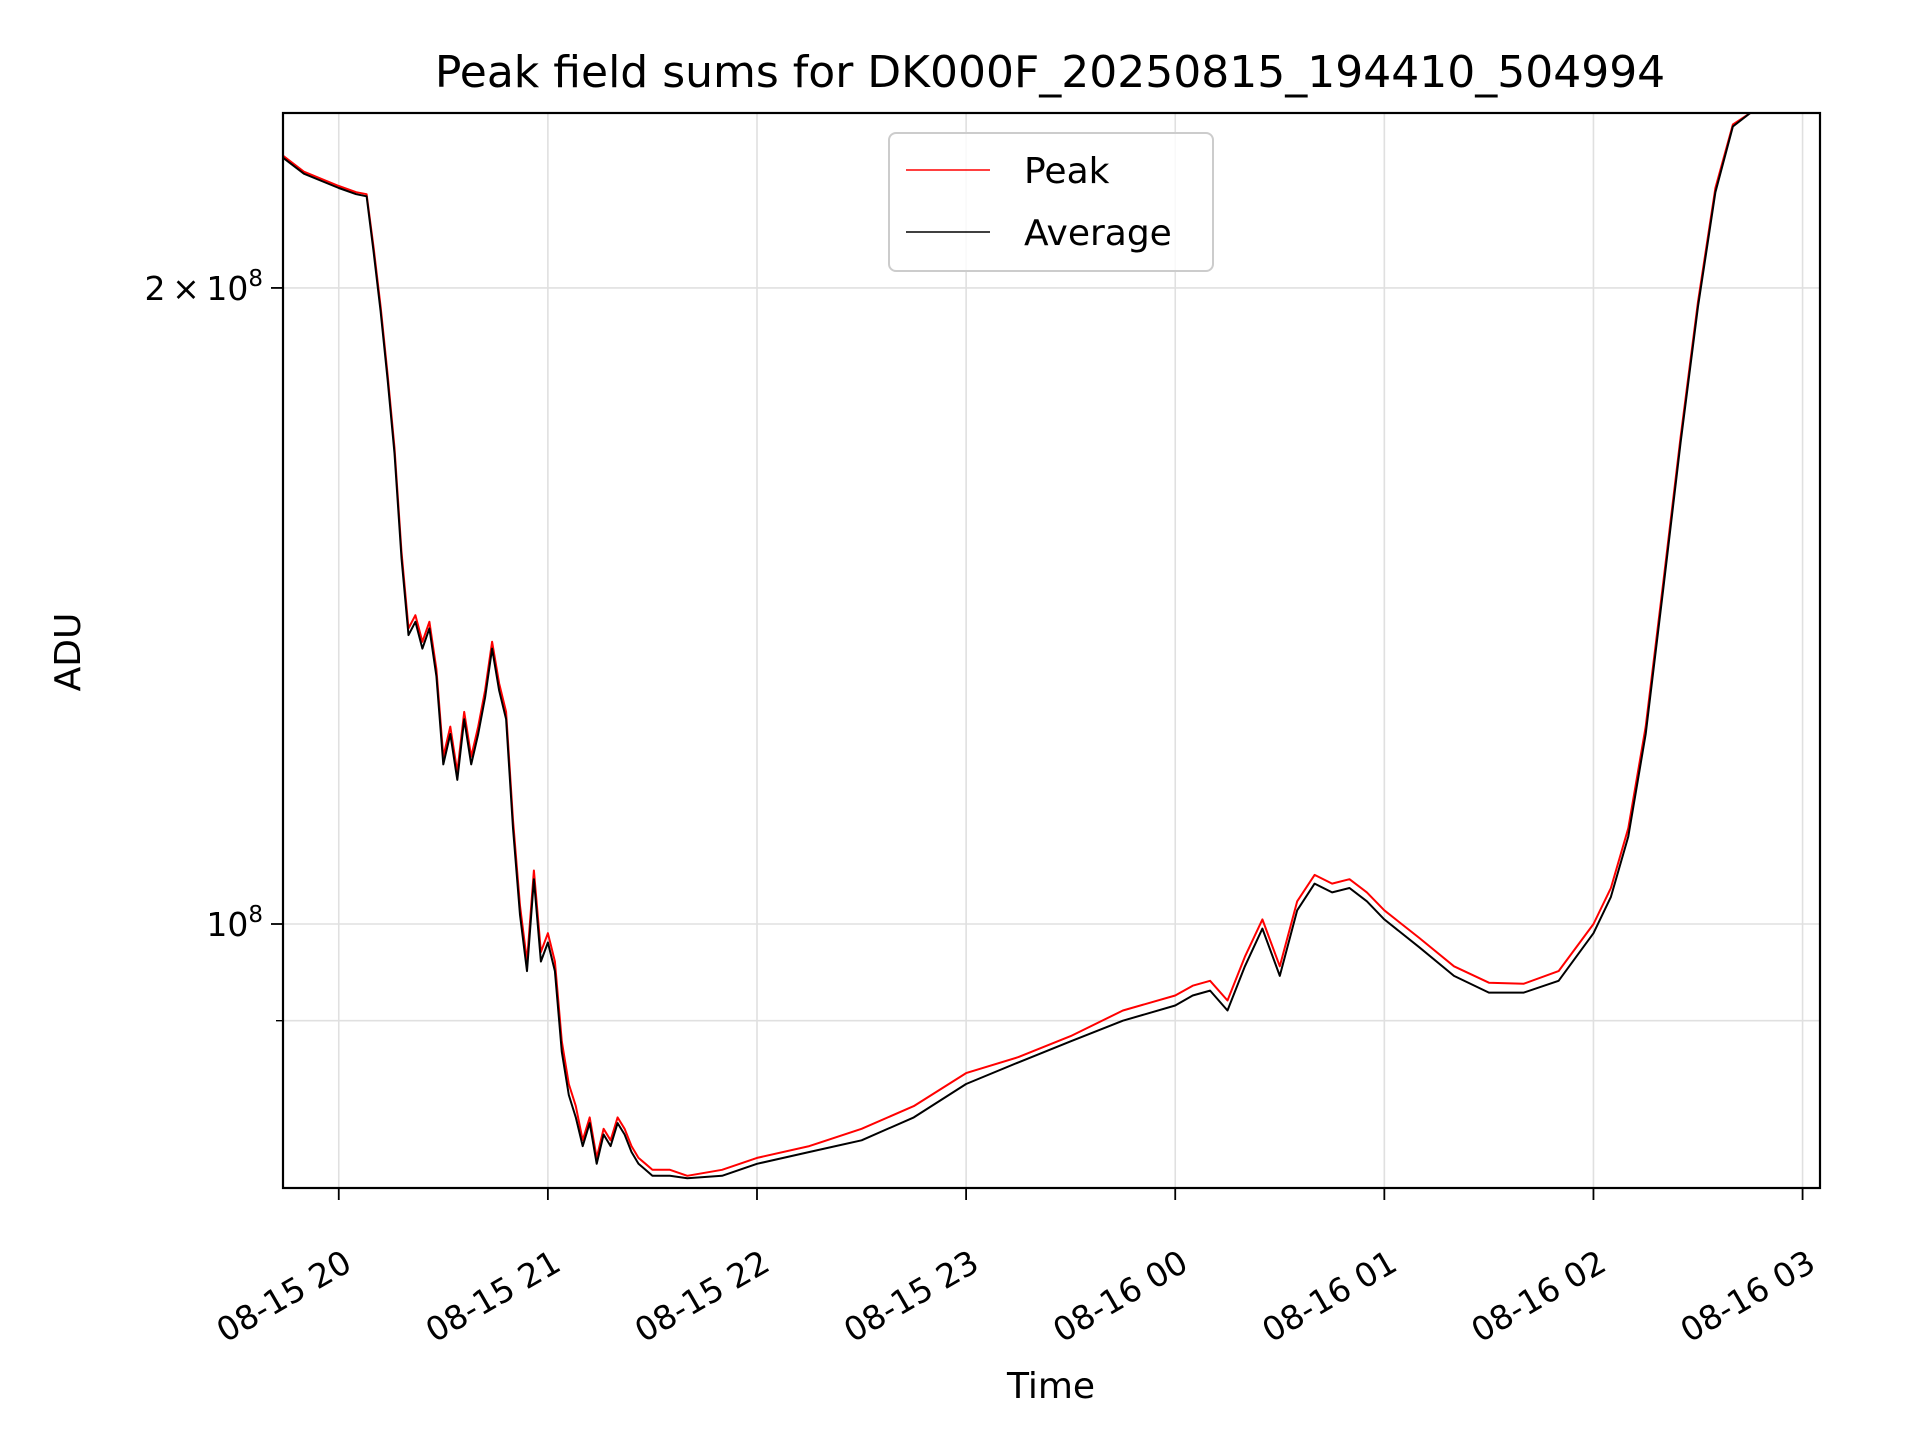 The height and width of the screenshot is (1440, 1920). Describe the element at coordinates (1329, 1296) in the screenshot. I see `x-tick-label: 08-16 01` at that location.